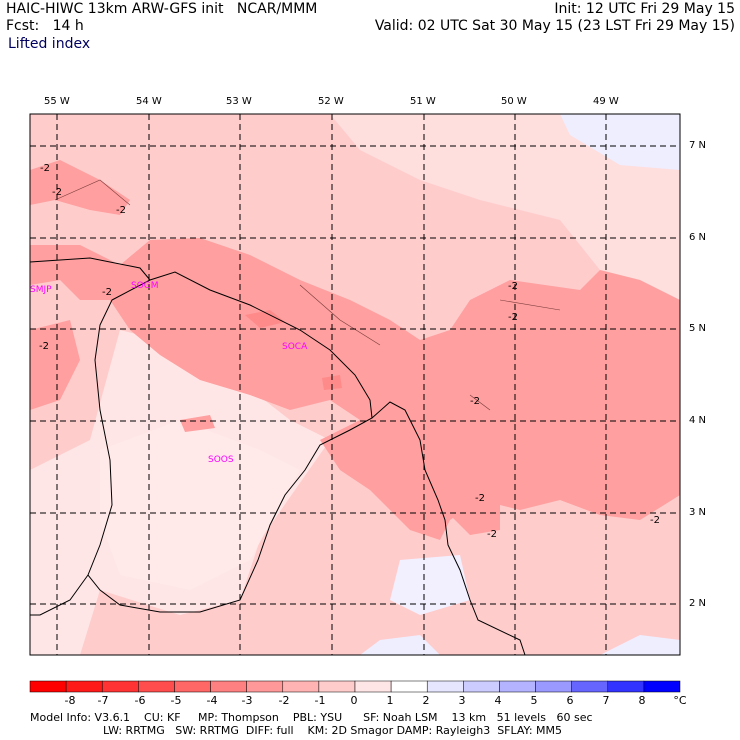 This screenshot has height=740, width=740. What do you see at coordinates (642, 700) in the screenshot?
I see `colorbar-label: 8` at bounding box center [642, 700].